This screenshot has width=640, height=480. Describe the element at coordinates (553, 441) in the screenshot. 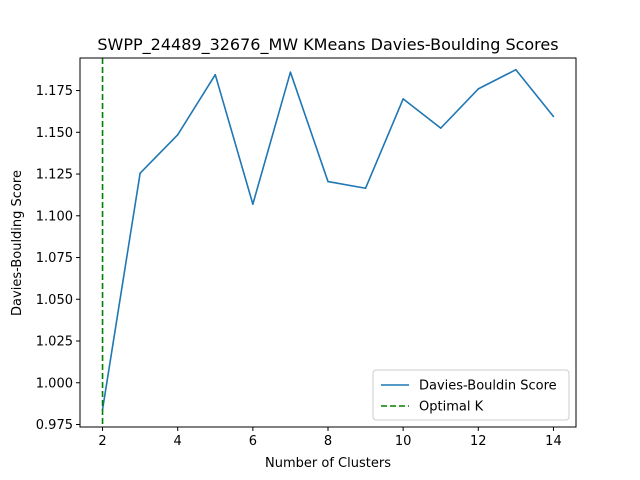

I see `x-tick-label-14: 14` at that location.